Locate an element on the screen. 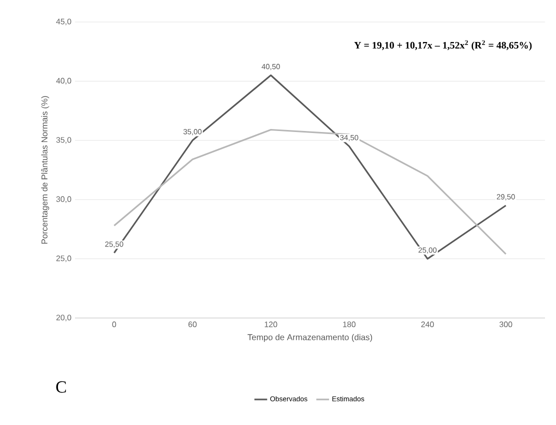  text: Y = 19,10 + 10,17x – 1,52x$^{2}$ (R$^{2}$ = 48,65%) is located at coordinates (443, 45).